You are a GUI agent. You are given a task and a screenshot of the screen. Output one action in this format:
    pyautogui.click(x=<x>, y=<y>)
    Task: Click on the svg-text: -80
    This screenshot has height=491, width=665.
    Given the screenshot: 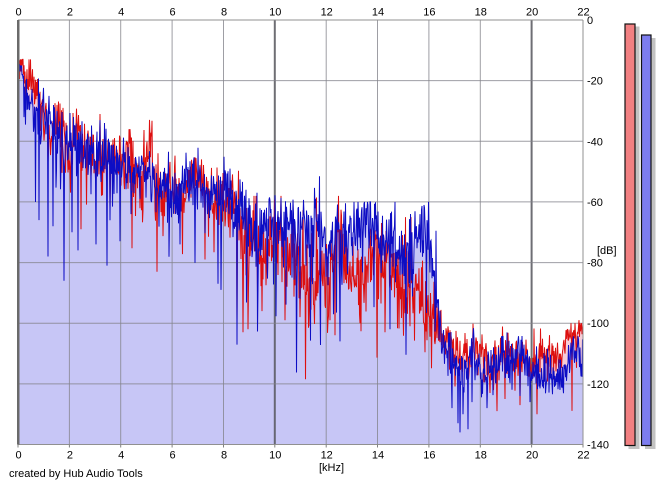 What is the action you would take?
    pyautogui.click(x=595, y=264)
    